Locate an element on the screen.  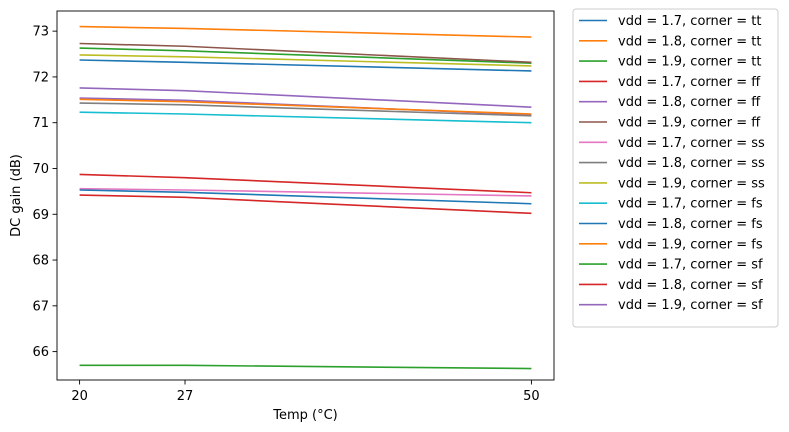
legend-label-2: vdd = 1.8, corner = tt is located at coordinates (689, 41).